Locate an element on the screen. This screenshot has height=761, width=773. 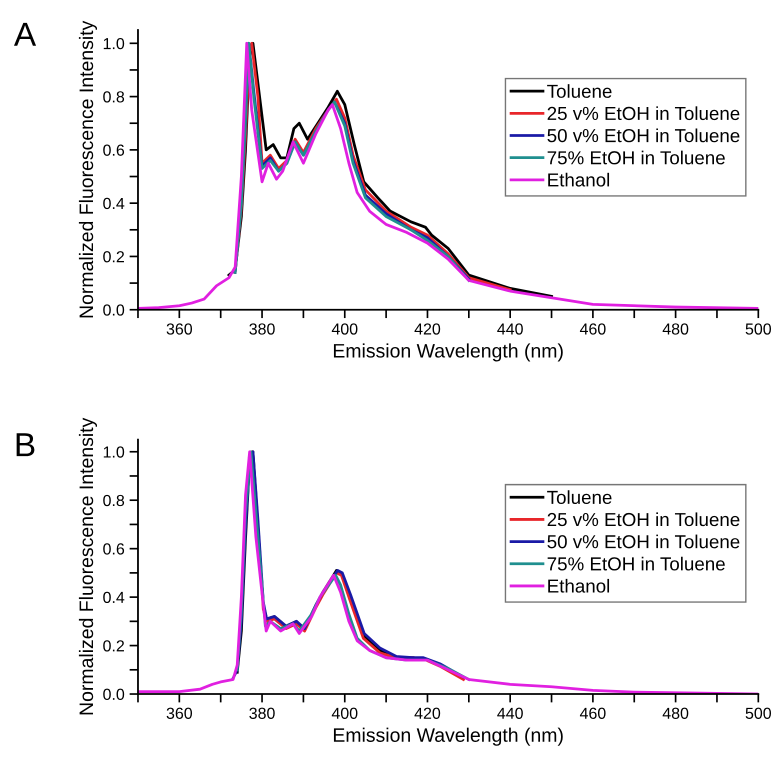
text: B is located at coordinates (25, 444).